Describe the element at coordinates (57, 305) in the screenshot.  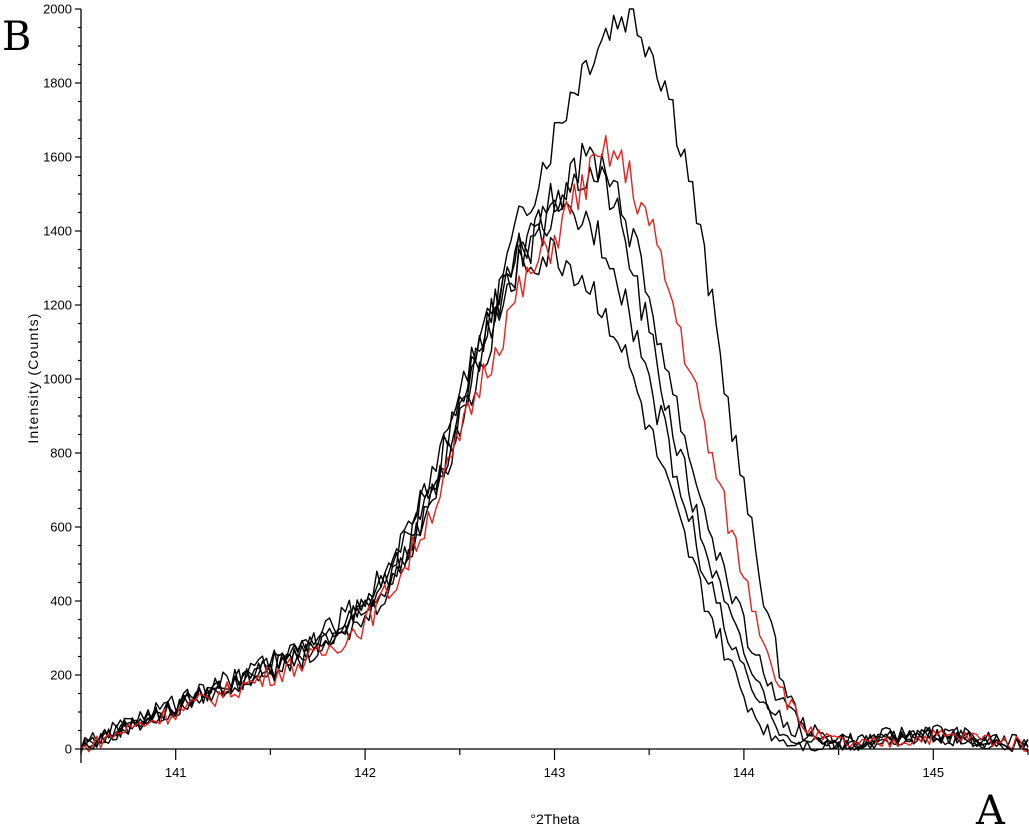
I see `y-tick-label: 1200` at that location.